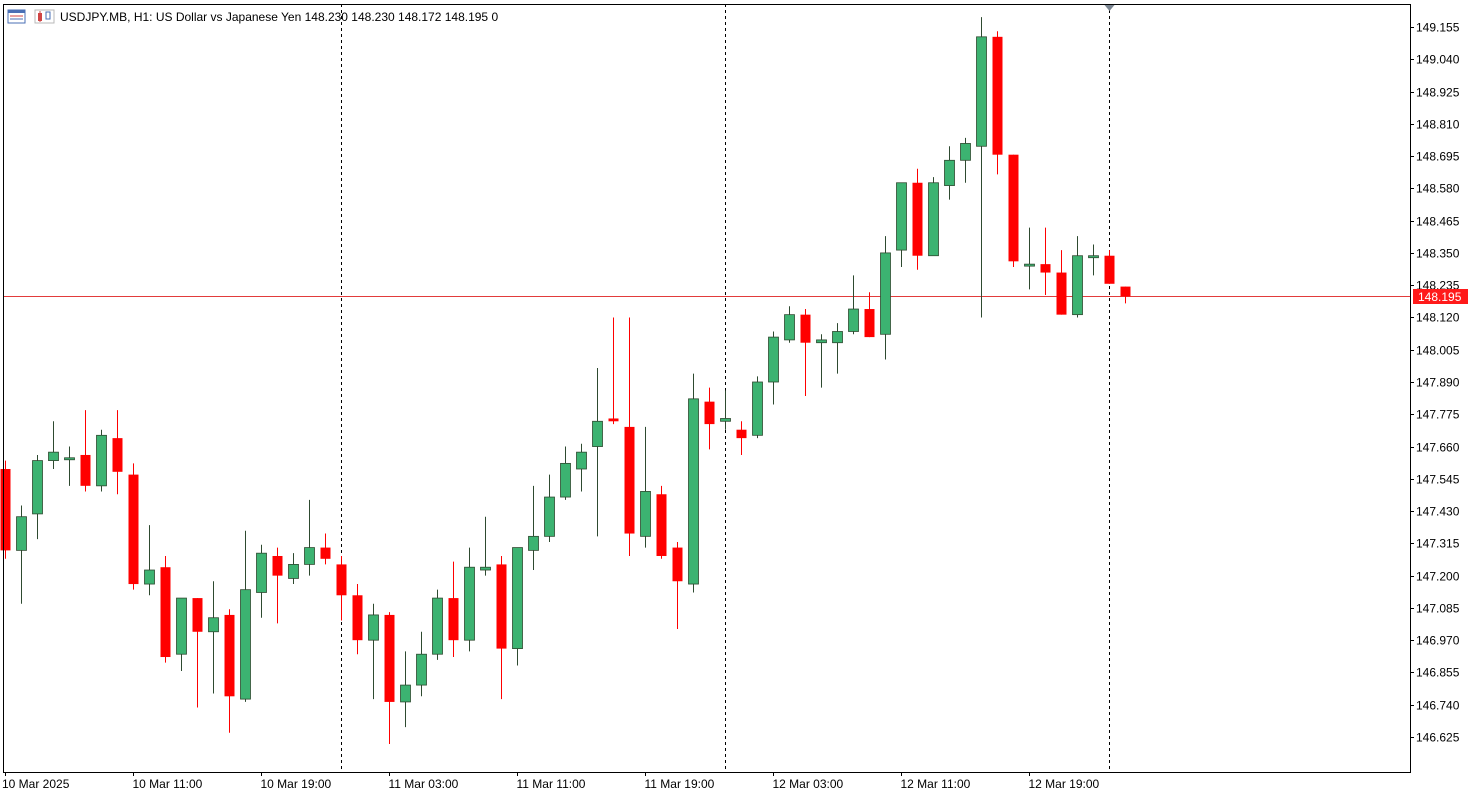 The image size is (1484, 797). I want to click on y-tick-label: 146.625, so click(1438, 738).